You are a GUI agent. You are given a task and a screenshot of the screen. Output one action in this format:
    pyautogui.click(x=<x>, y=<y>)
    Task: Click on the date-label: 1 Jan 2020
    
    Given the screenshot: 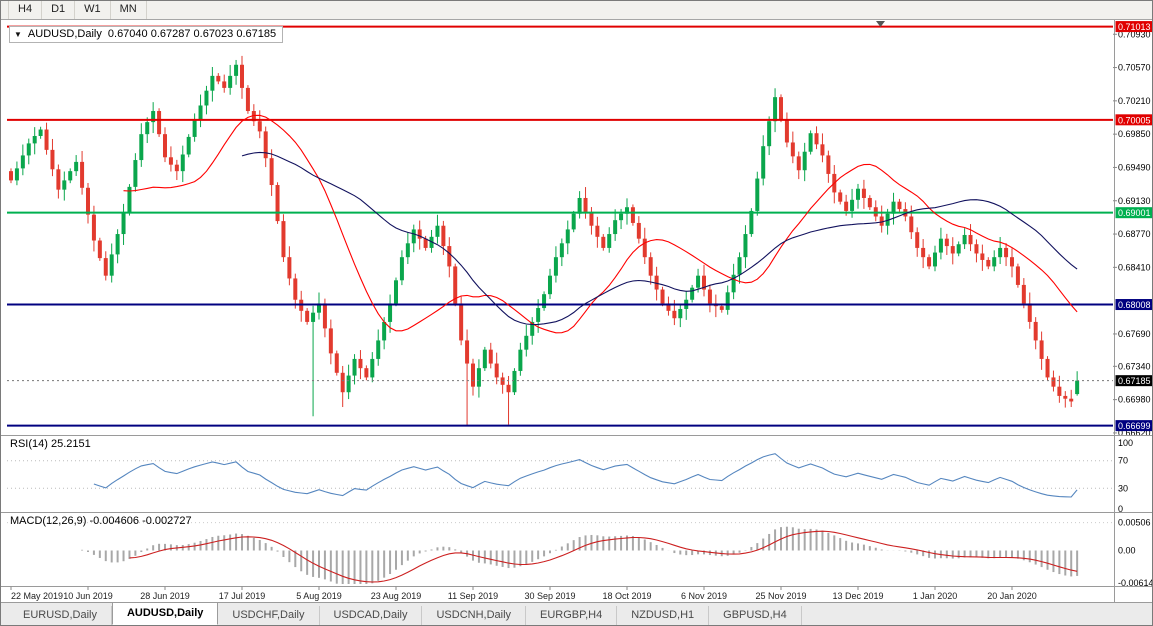 What is the action you would take?
    pyautogui.click(x=935, y=596)
    